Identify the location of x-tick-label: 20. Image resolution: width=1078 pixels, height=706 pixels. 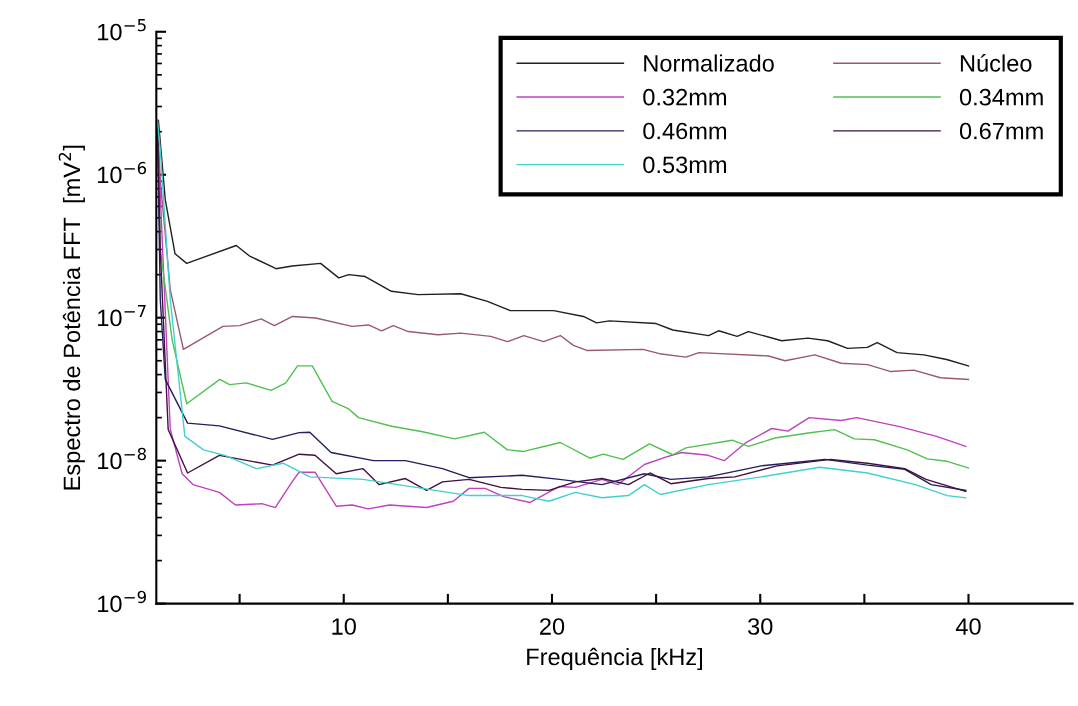
(552, 626).